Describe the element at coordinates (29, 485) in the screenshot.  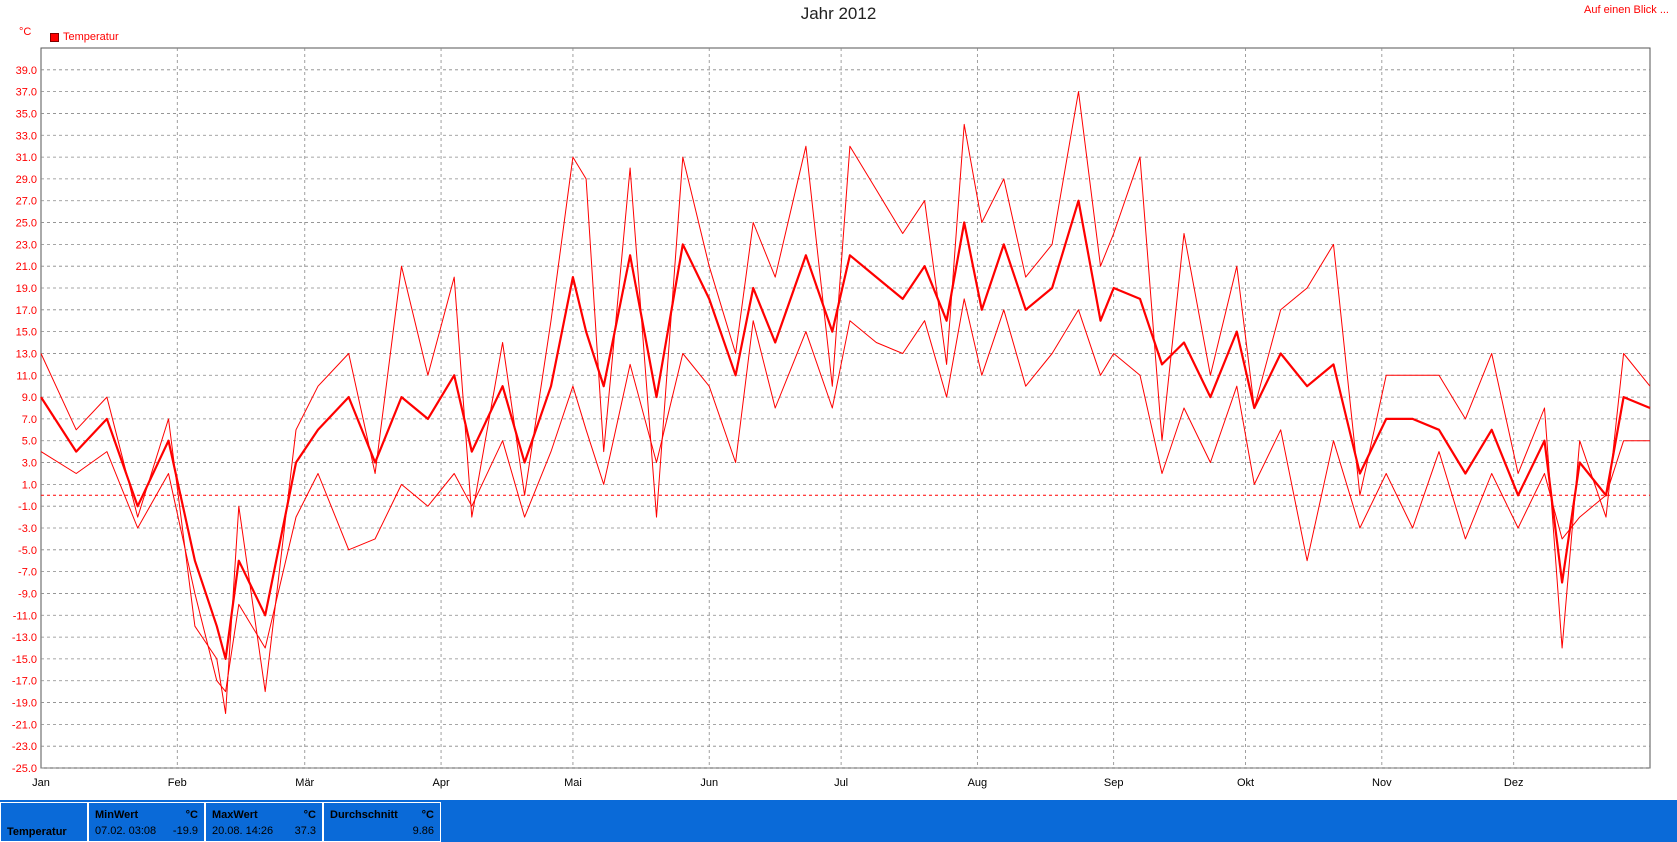
I see `y-tick-label: 1.0` at that location.